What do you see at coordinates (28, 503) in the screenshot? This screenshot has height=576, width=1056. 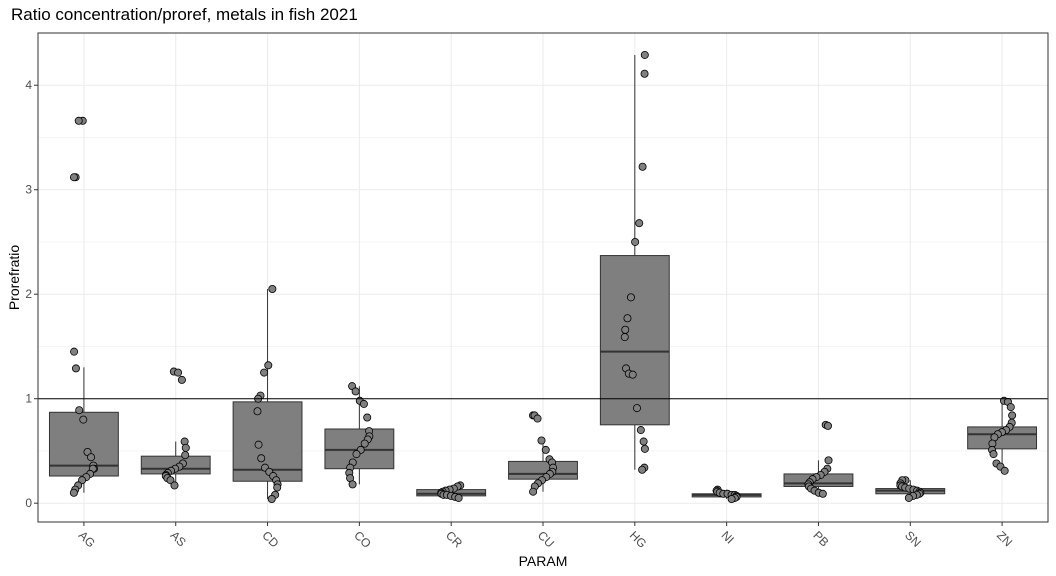 I see `y-tick-label: 0` at bounding box center [28, 503].